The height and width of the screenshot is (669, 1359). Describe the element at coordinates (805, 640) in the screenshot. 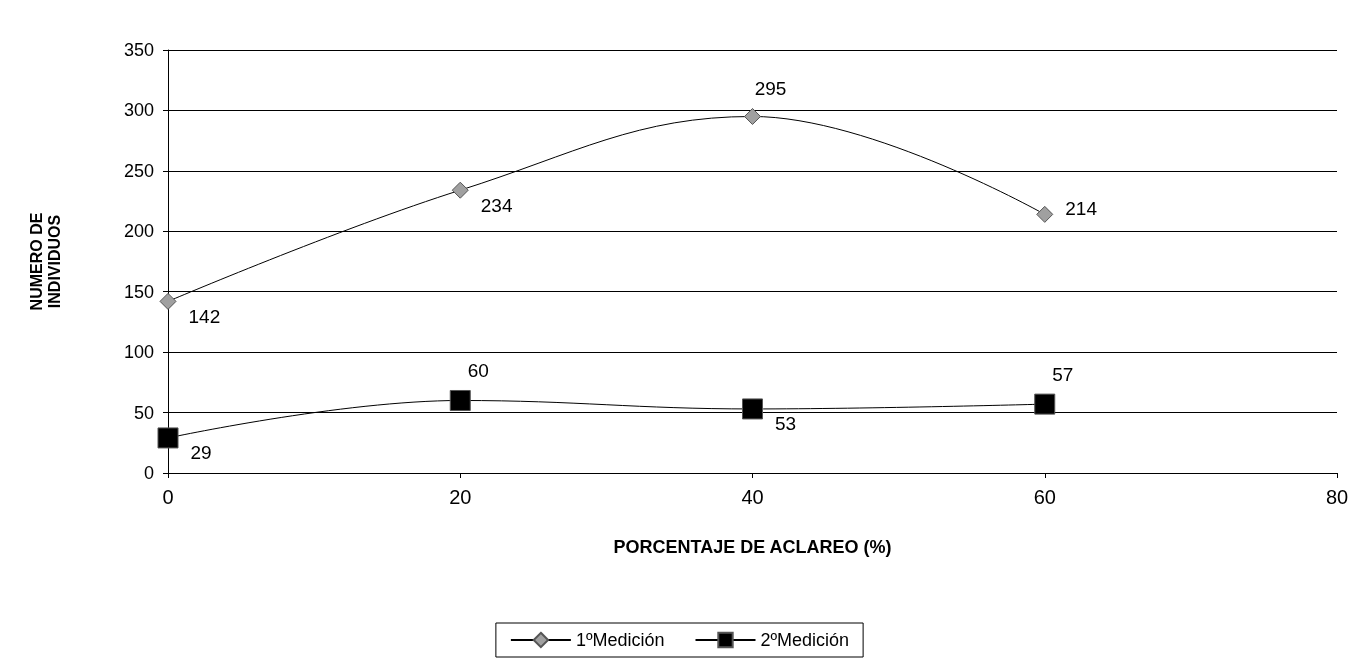

I see `legend-label: 2ºMedición` at that location.